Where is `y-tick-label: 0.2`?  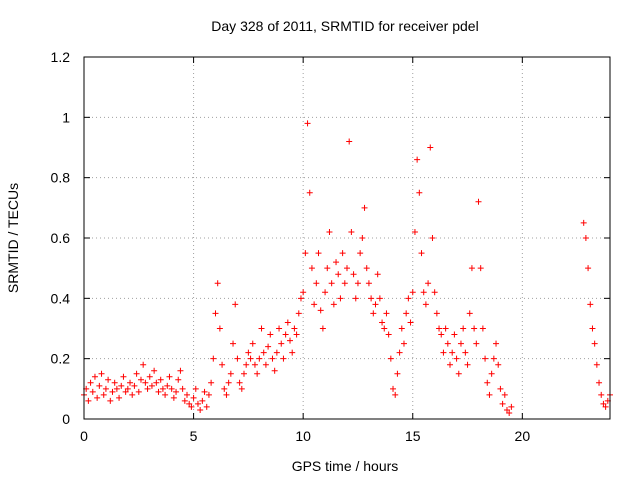 y-tick-label: 0.2 is located at coordinates (61, 359).